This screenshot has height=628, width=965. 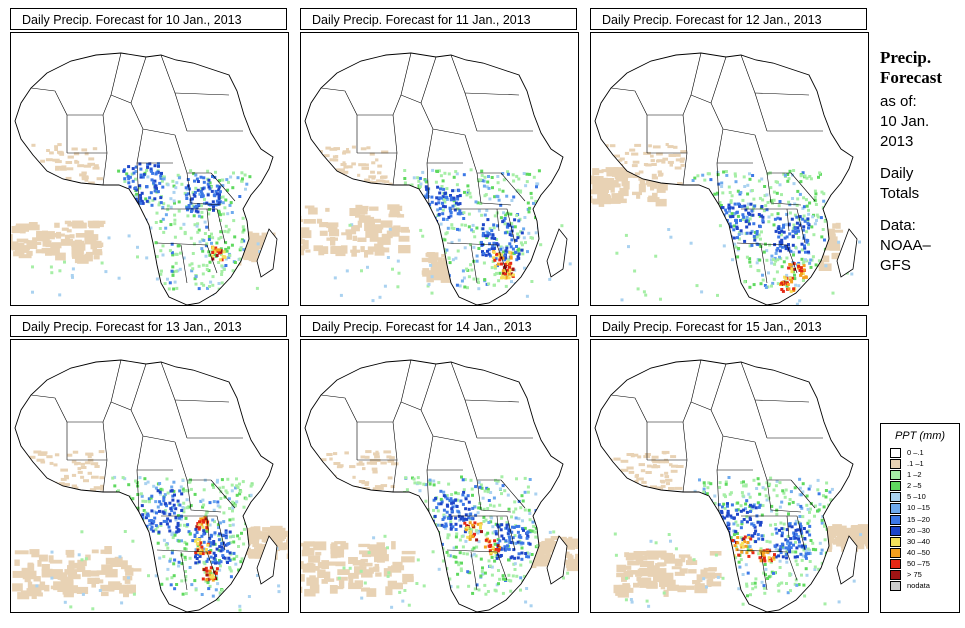 I want to click on africa-landmass, so click(x=144, y=179).